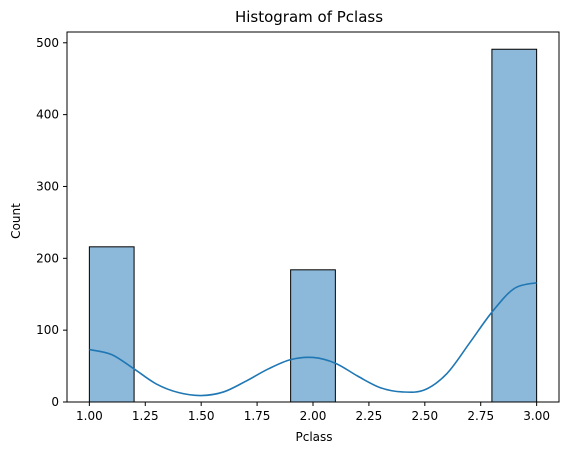  What do you see at coordinates (51, 222) in the screenshot?
I see `y-axis-ticks: 0 100 200 300 400 500` at bounding box center [51, 222].